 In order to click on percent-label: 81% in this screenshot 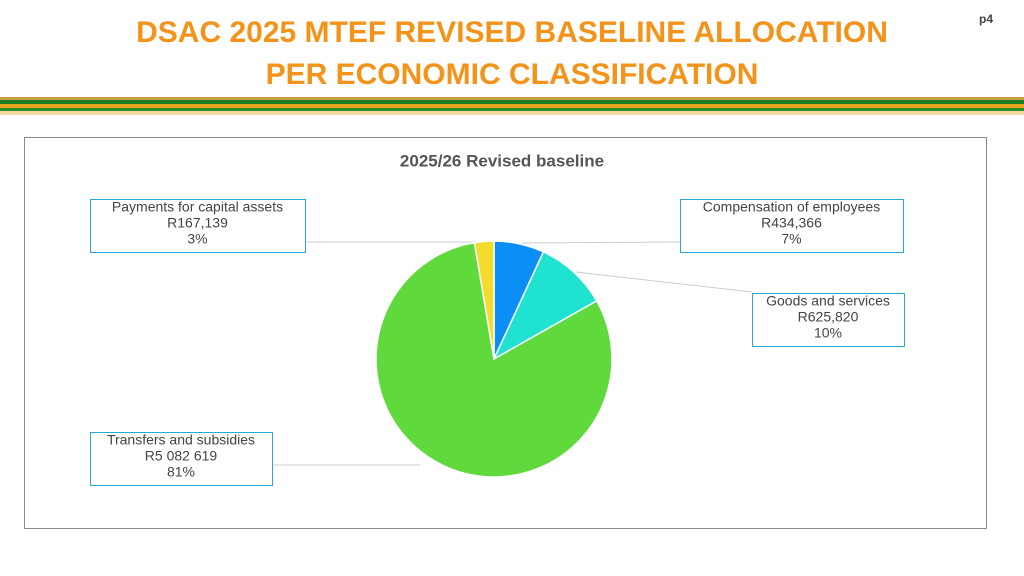, I will do `click(181, 472)`.